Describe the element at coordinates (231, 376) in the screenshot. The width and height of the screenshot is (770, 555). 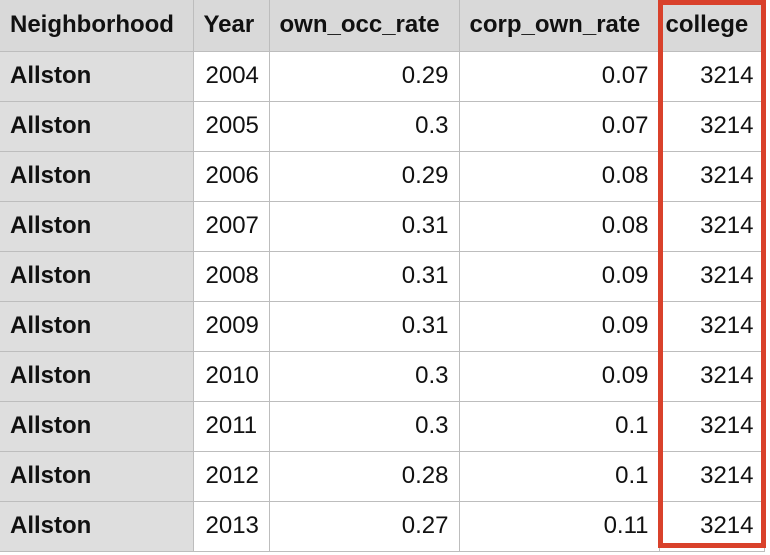
I see `cell-year: 2010` at that location.